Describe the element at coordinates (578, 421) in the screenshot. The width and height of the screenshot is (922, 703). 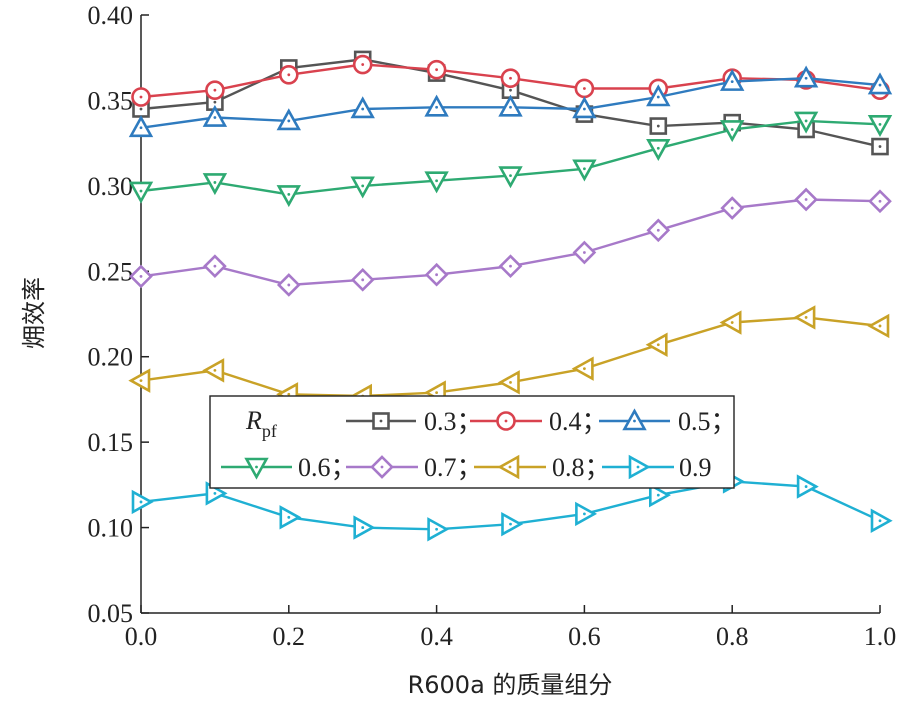
I see `legend-label: 0.4；` at that location.